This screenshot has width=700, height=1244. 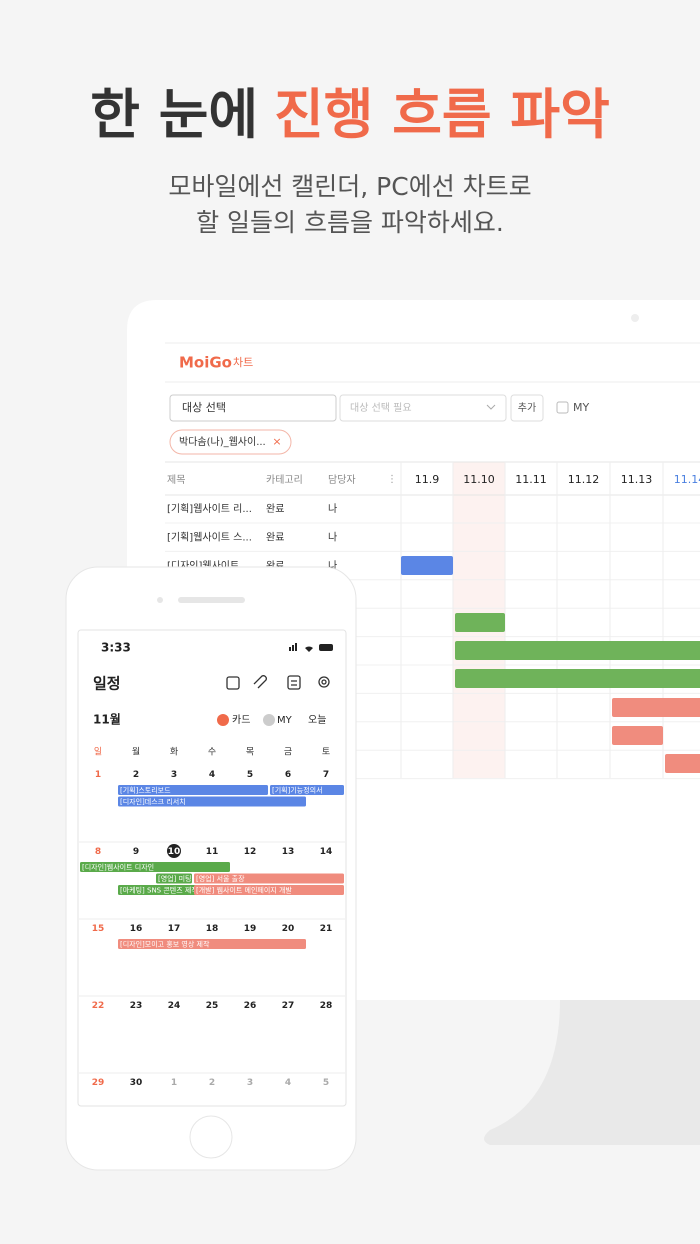 I want to click on day-number: 27, so click(x=288, y=1006).